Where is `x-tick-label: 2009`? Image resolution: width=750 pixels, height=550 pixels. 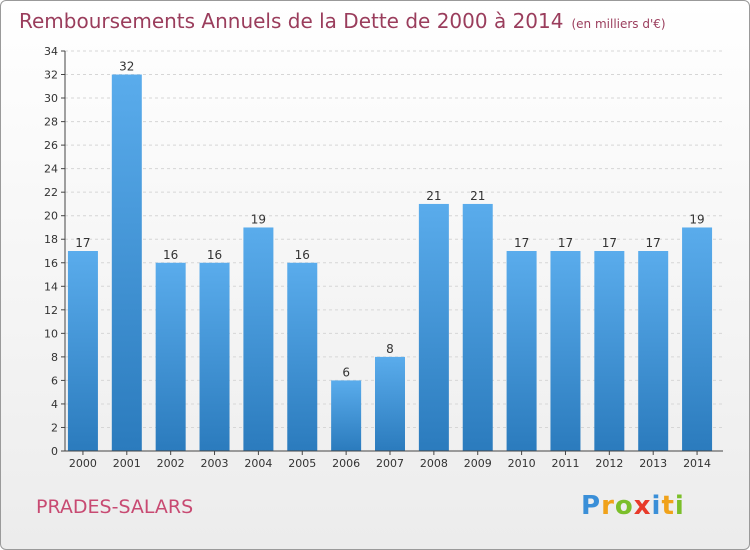
x-tick-label: 2009 is located at coordinates (478, 463).